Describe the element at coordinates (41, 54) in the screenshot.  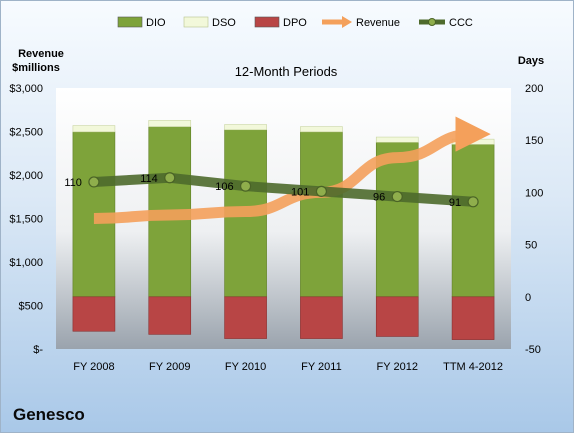
I see `left-axis-title-line1: Revenue` at that location.